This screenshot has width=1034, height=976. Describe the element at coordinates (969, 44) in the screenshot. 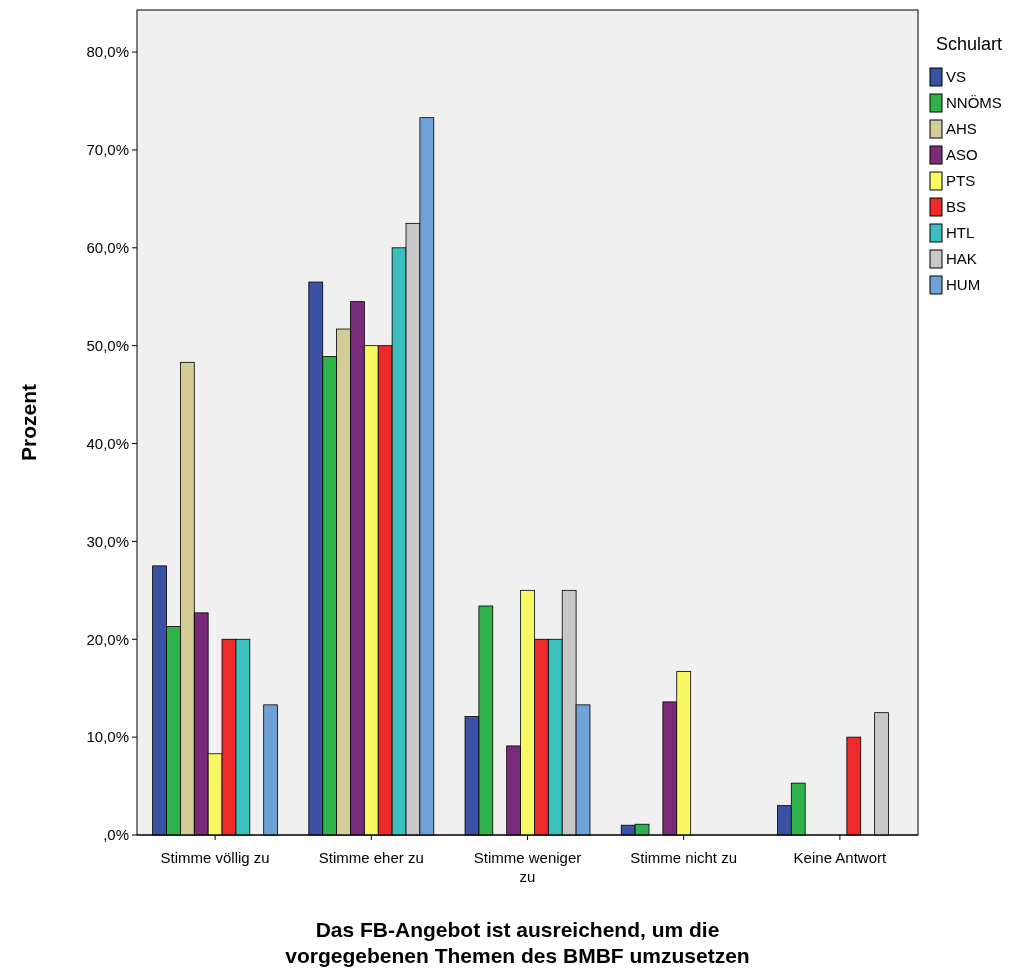

I see `legend-title: Schulart` at that location.